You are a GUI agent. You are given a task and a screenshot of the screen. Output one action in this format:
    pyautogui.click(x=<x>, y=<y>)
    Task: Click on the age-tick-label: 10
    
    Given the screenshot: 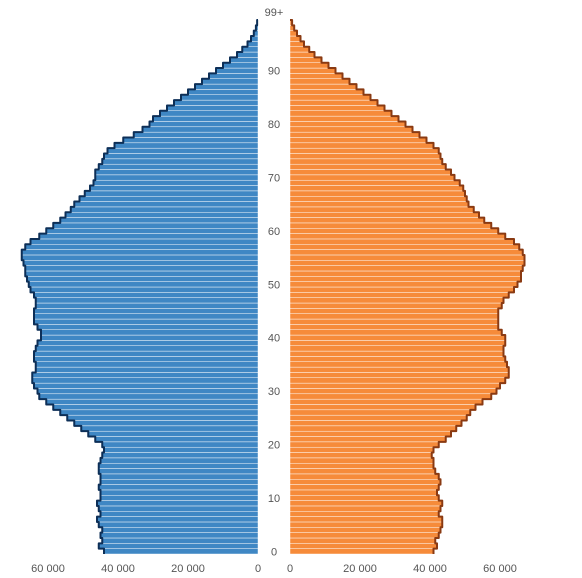 What is the action you would take?
    pyautogui.click(x=274, y=499)
    